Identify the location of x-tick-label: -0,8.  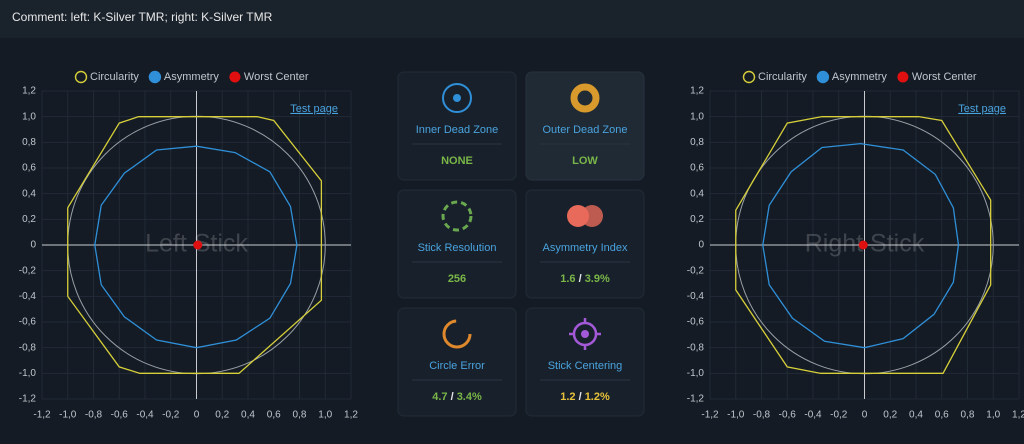
(762, 415).